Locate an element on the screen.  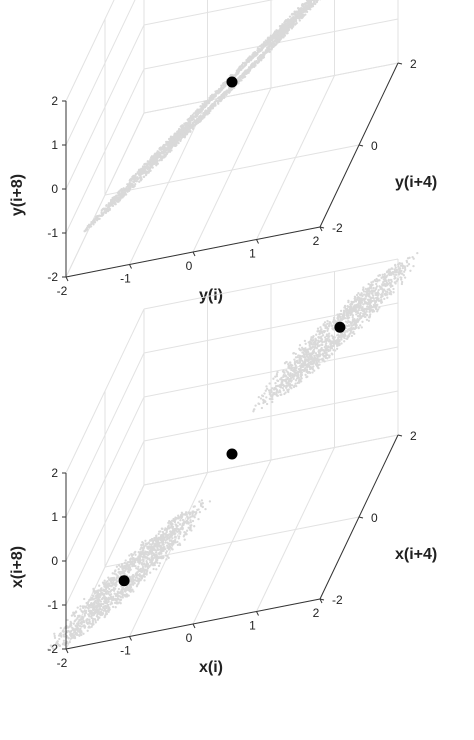
y-ticks: -202 is located at coordinates (368, 146).